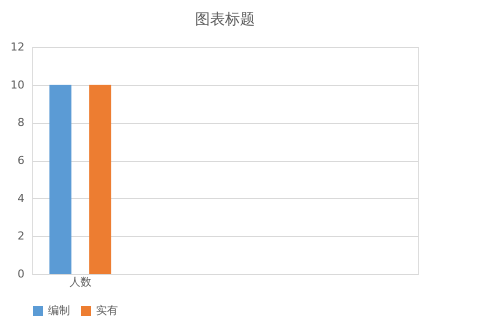 Image resolution: width=488 pixels, height=324 pixels. I want to click on y-tick-label: 10, so click(17, 85).